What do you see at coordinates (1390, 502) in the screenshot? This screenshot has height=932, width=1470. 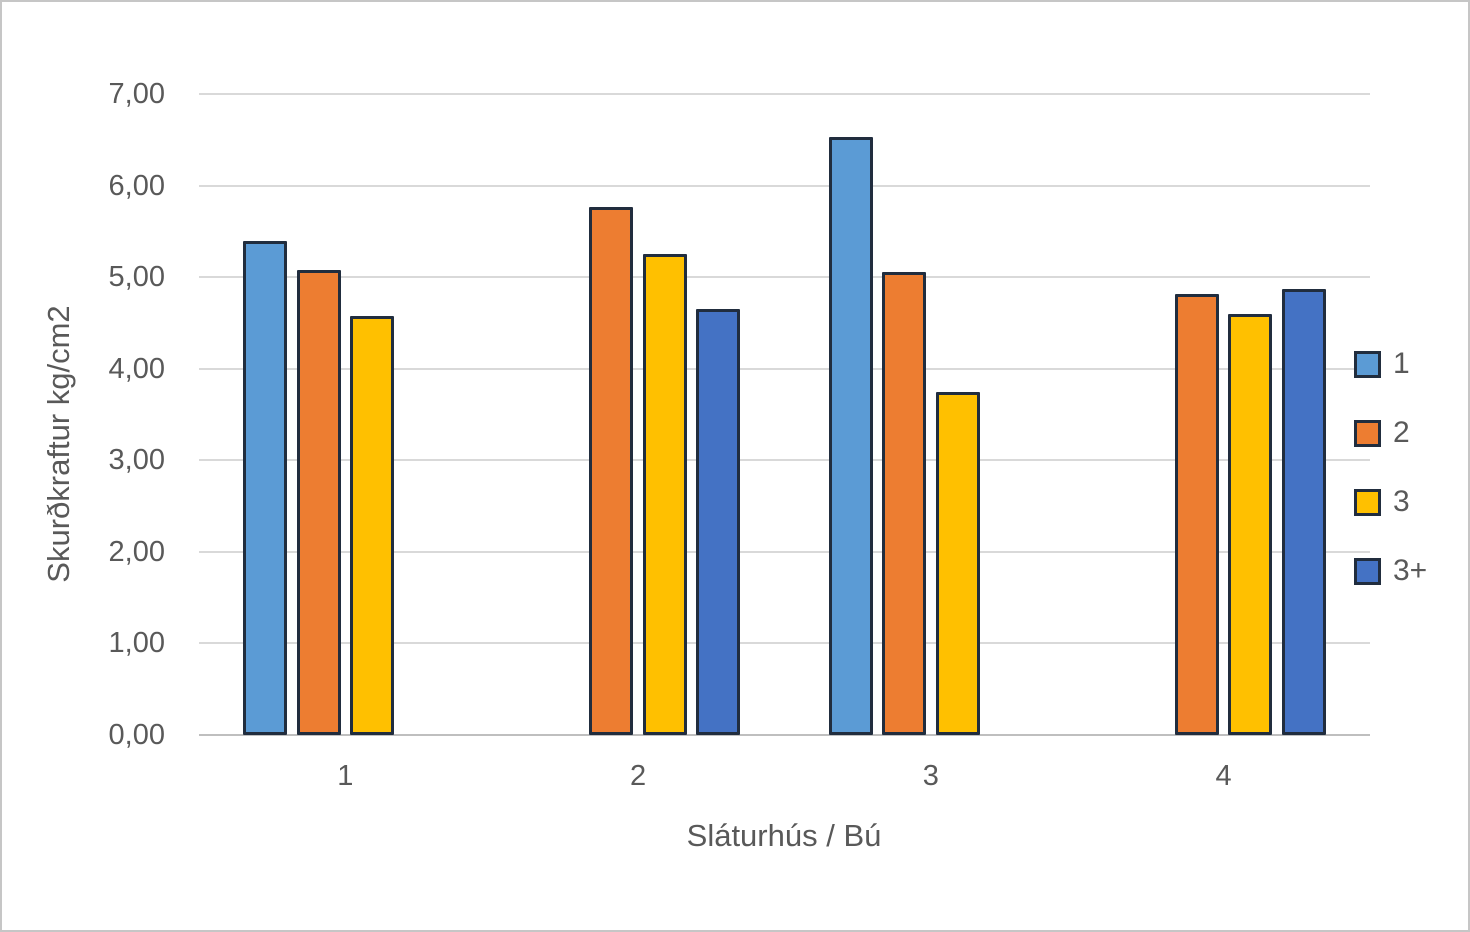 I see `legend-entry-3: 3` at bounding box center [1390, 502].